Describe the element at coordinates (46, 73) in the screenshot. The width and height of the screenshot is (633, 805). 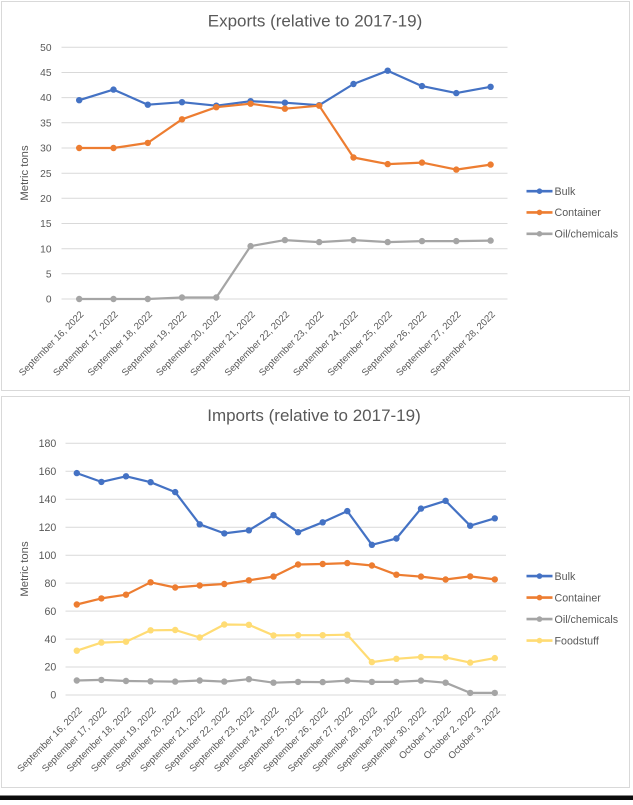
I see `svg-text: 45` at that location.